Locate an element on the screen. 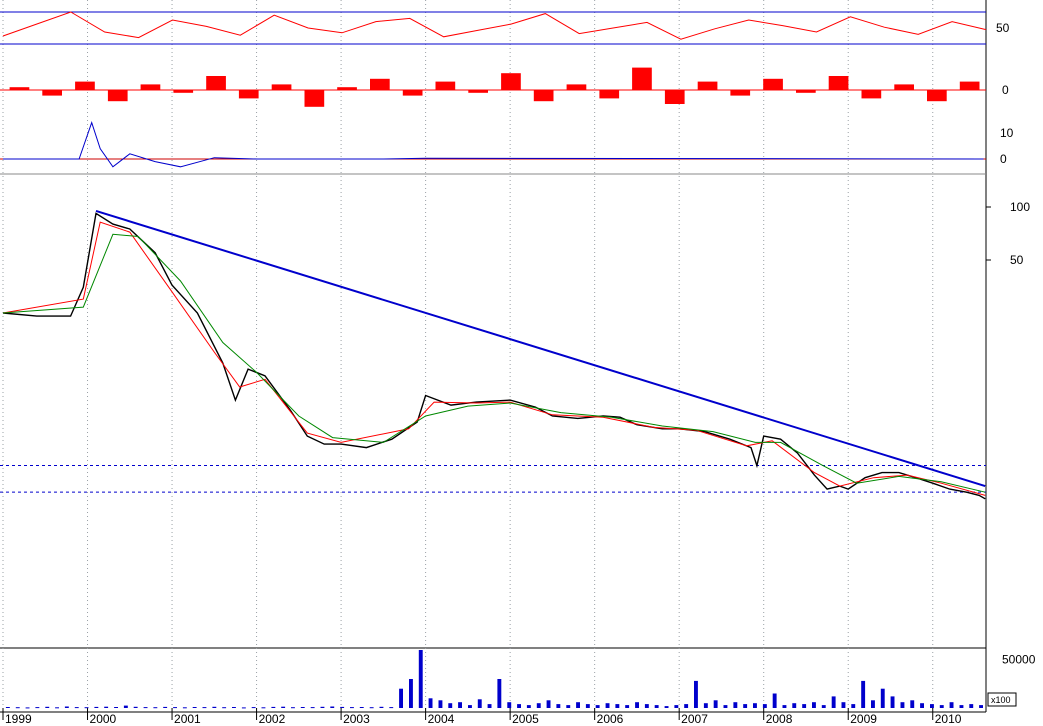 This screenshot has height=726, width=1043. x-tick-label: 2002 is located at coordinates (272, 719).